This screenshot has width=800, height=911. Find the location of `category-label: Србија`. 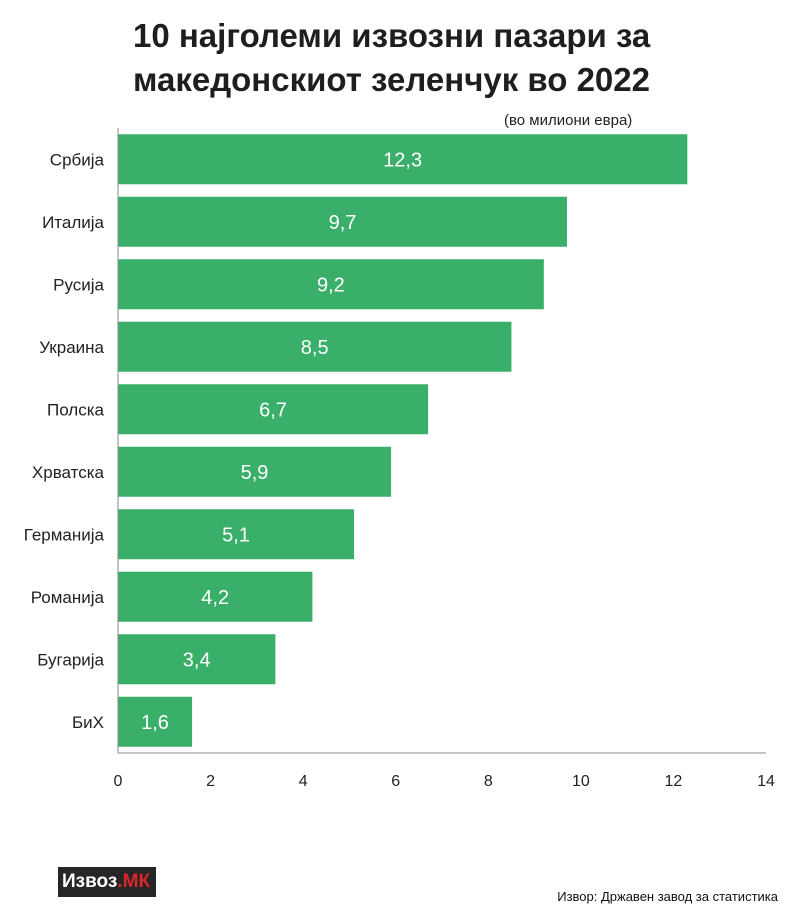

category-label: Србија is located at coordinates (77, 159).